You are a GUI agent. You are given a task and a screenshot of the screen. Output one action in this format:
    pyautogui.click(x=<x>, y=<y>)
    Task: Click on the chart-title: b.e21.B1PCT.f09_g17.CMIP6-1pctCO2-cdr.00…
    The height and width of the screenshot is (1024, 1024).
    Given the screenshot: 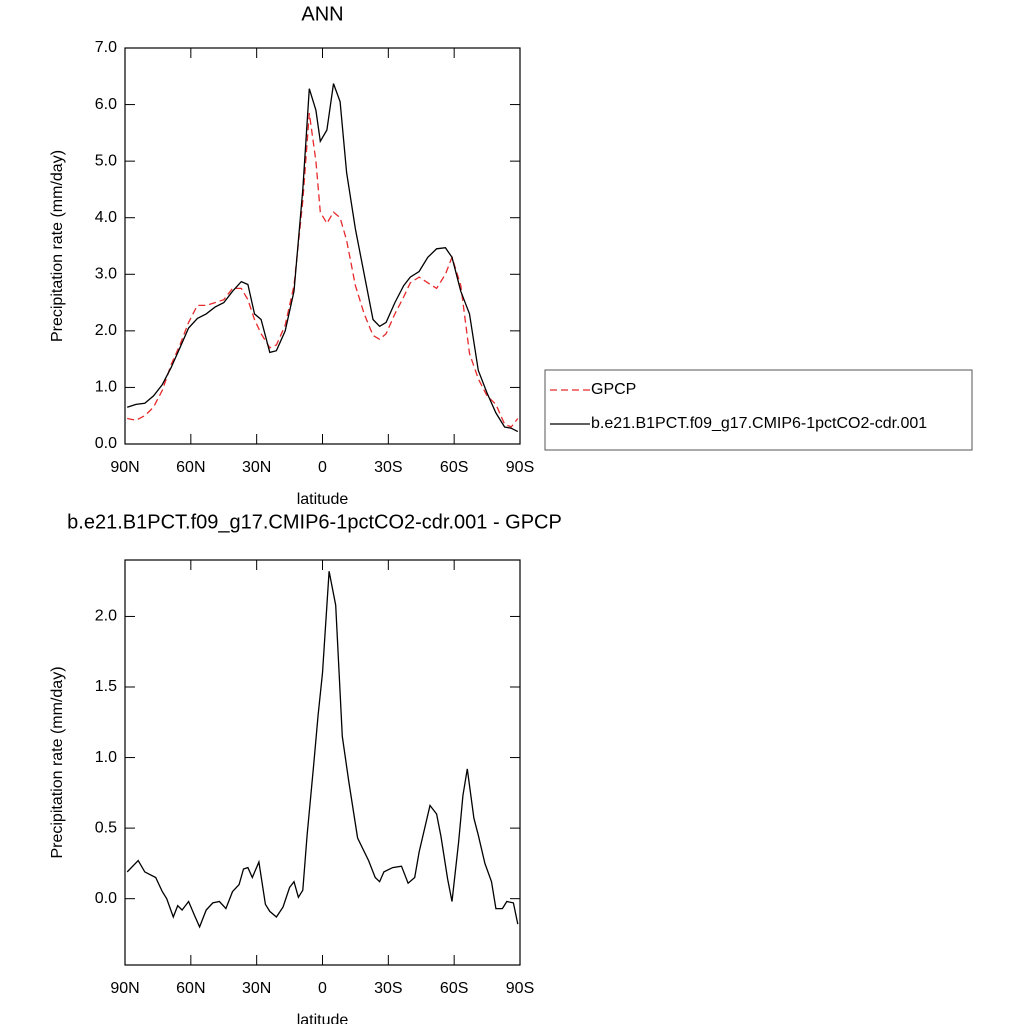 What is the action you would take?
    pyautogui.click(x=314, y=522)
    